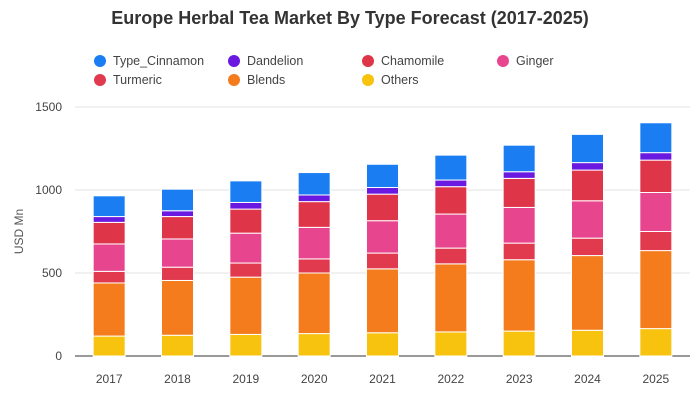 The width and height of the screenshot is (700, 400). What do you see at coordinates (137, 80) in the screenshot?
I see `legend-label-turmeric: Turmeric` at bounding box center [137, 80].